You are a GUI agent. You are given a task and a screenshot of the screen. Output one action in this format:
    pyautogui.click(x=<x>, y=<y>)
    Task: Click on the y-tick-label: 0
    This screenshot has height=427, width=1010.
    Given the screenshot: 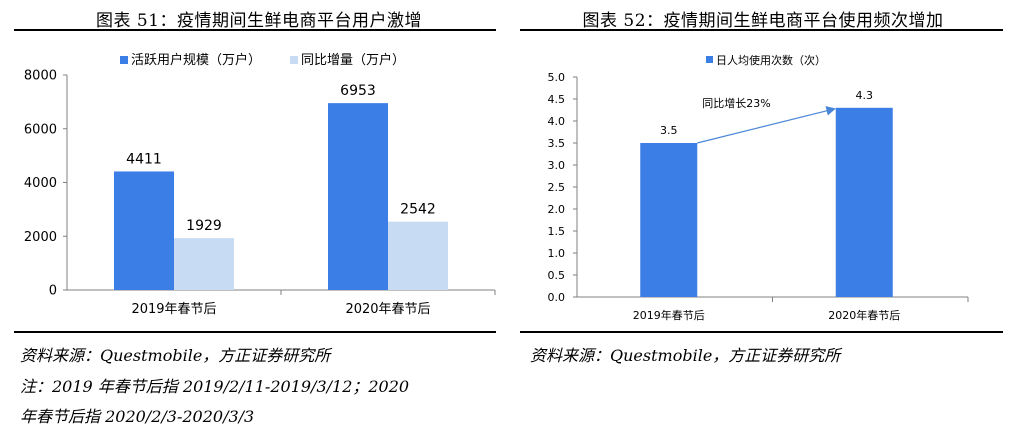 What is the action you would take?
    pyautogui.click(x=53, y=291)
    